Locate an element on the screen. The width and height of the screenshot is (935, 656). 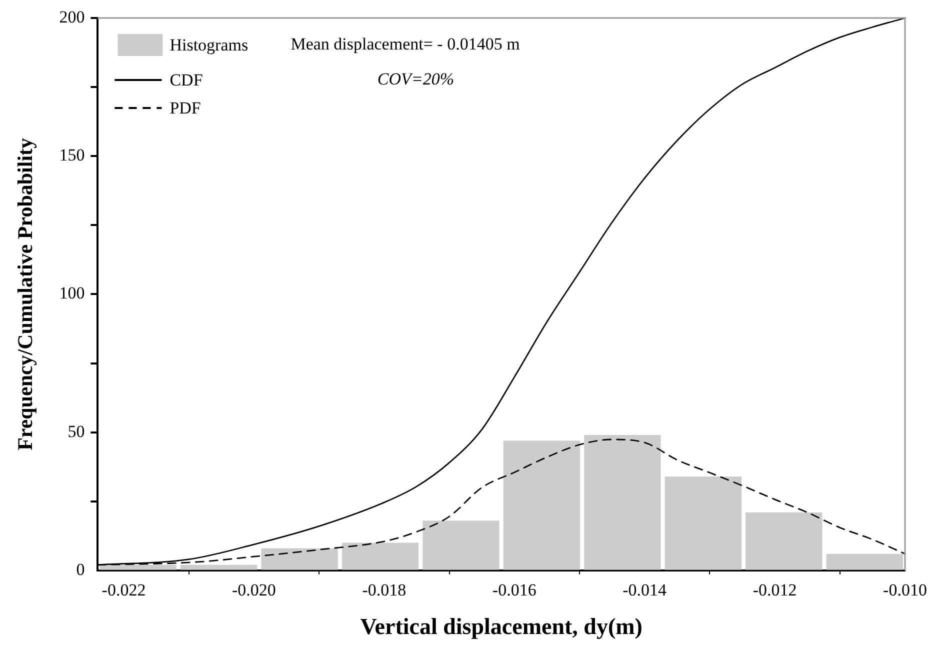
annotation: Mean displacement= - 0.01405 m is located at coordinates (405, 44).